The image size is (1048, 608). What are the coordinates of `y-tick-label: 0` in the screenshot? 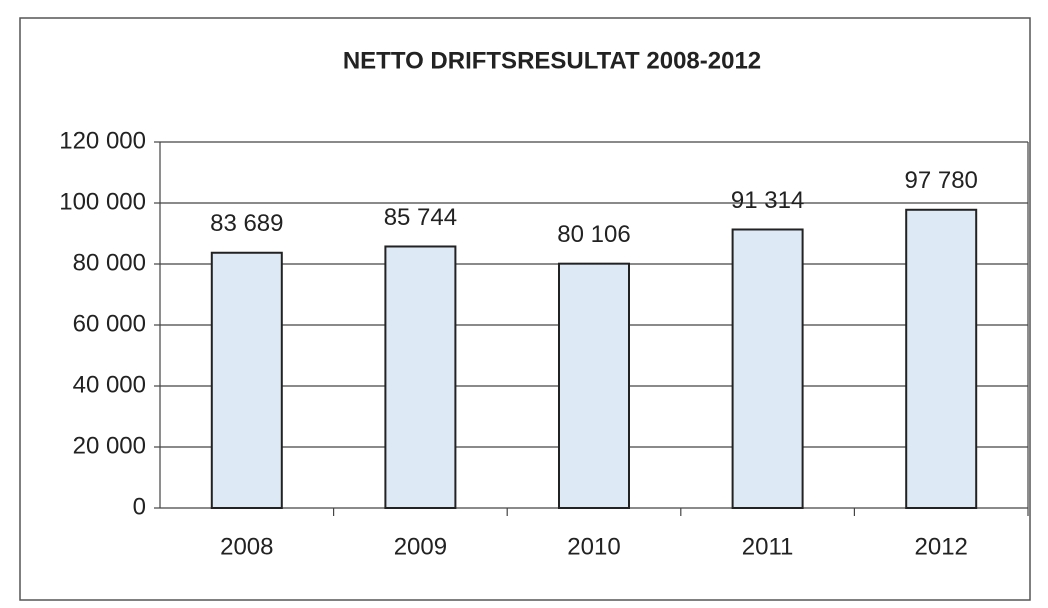 It's located at (139, 506).